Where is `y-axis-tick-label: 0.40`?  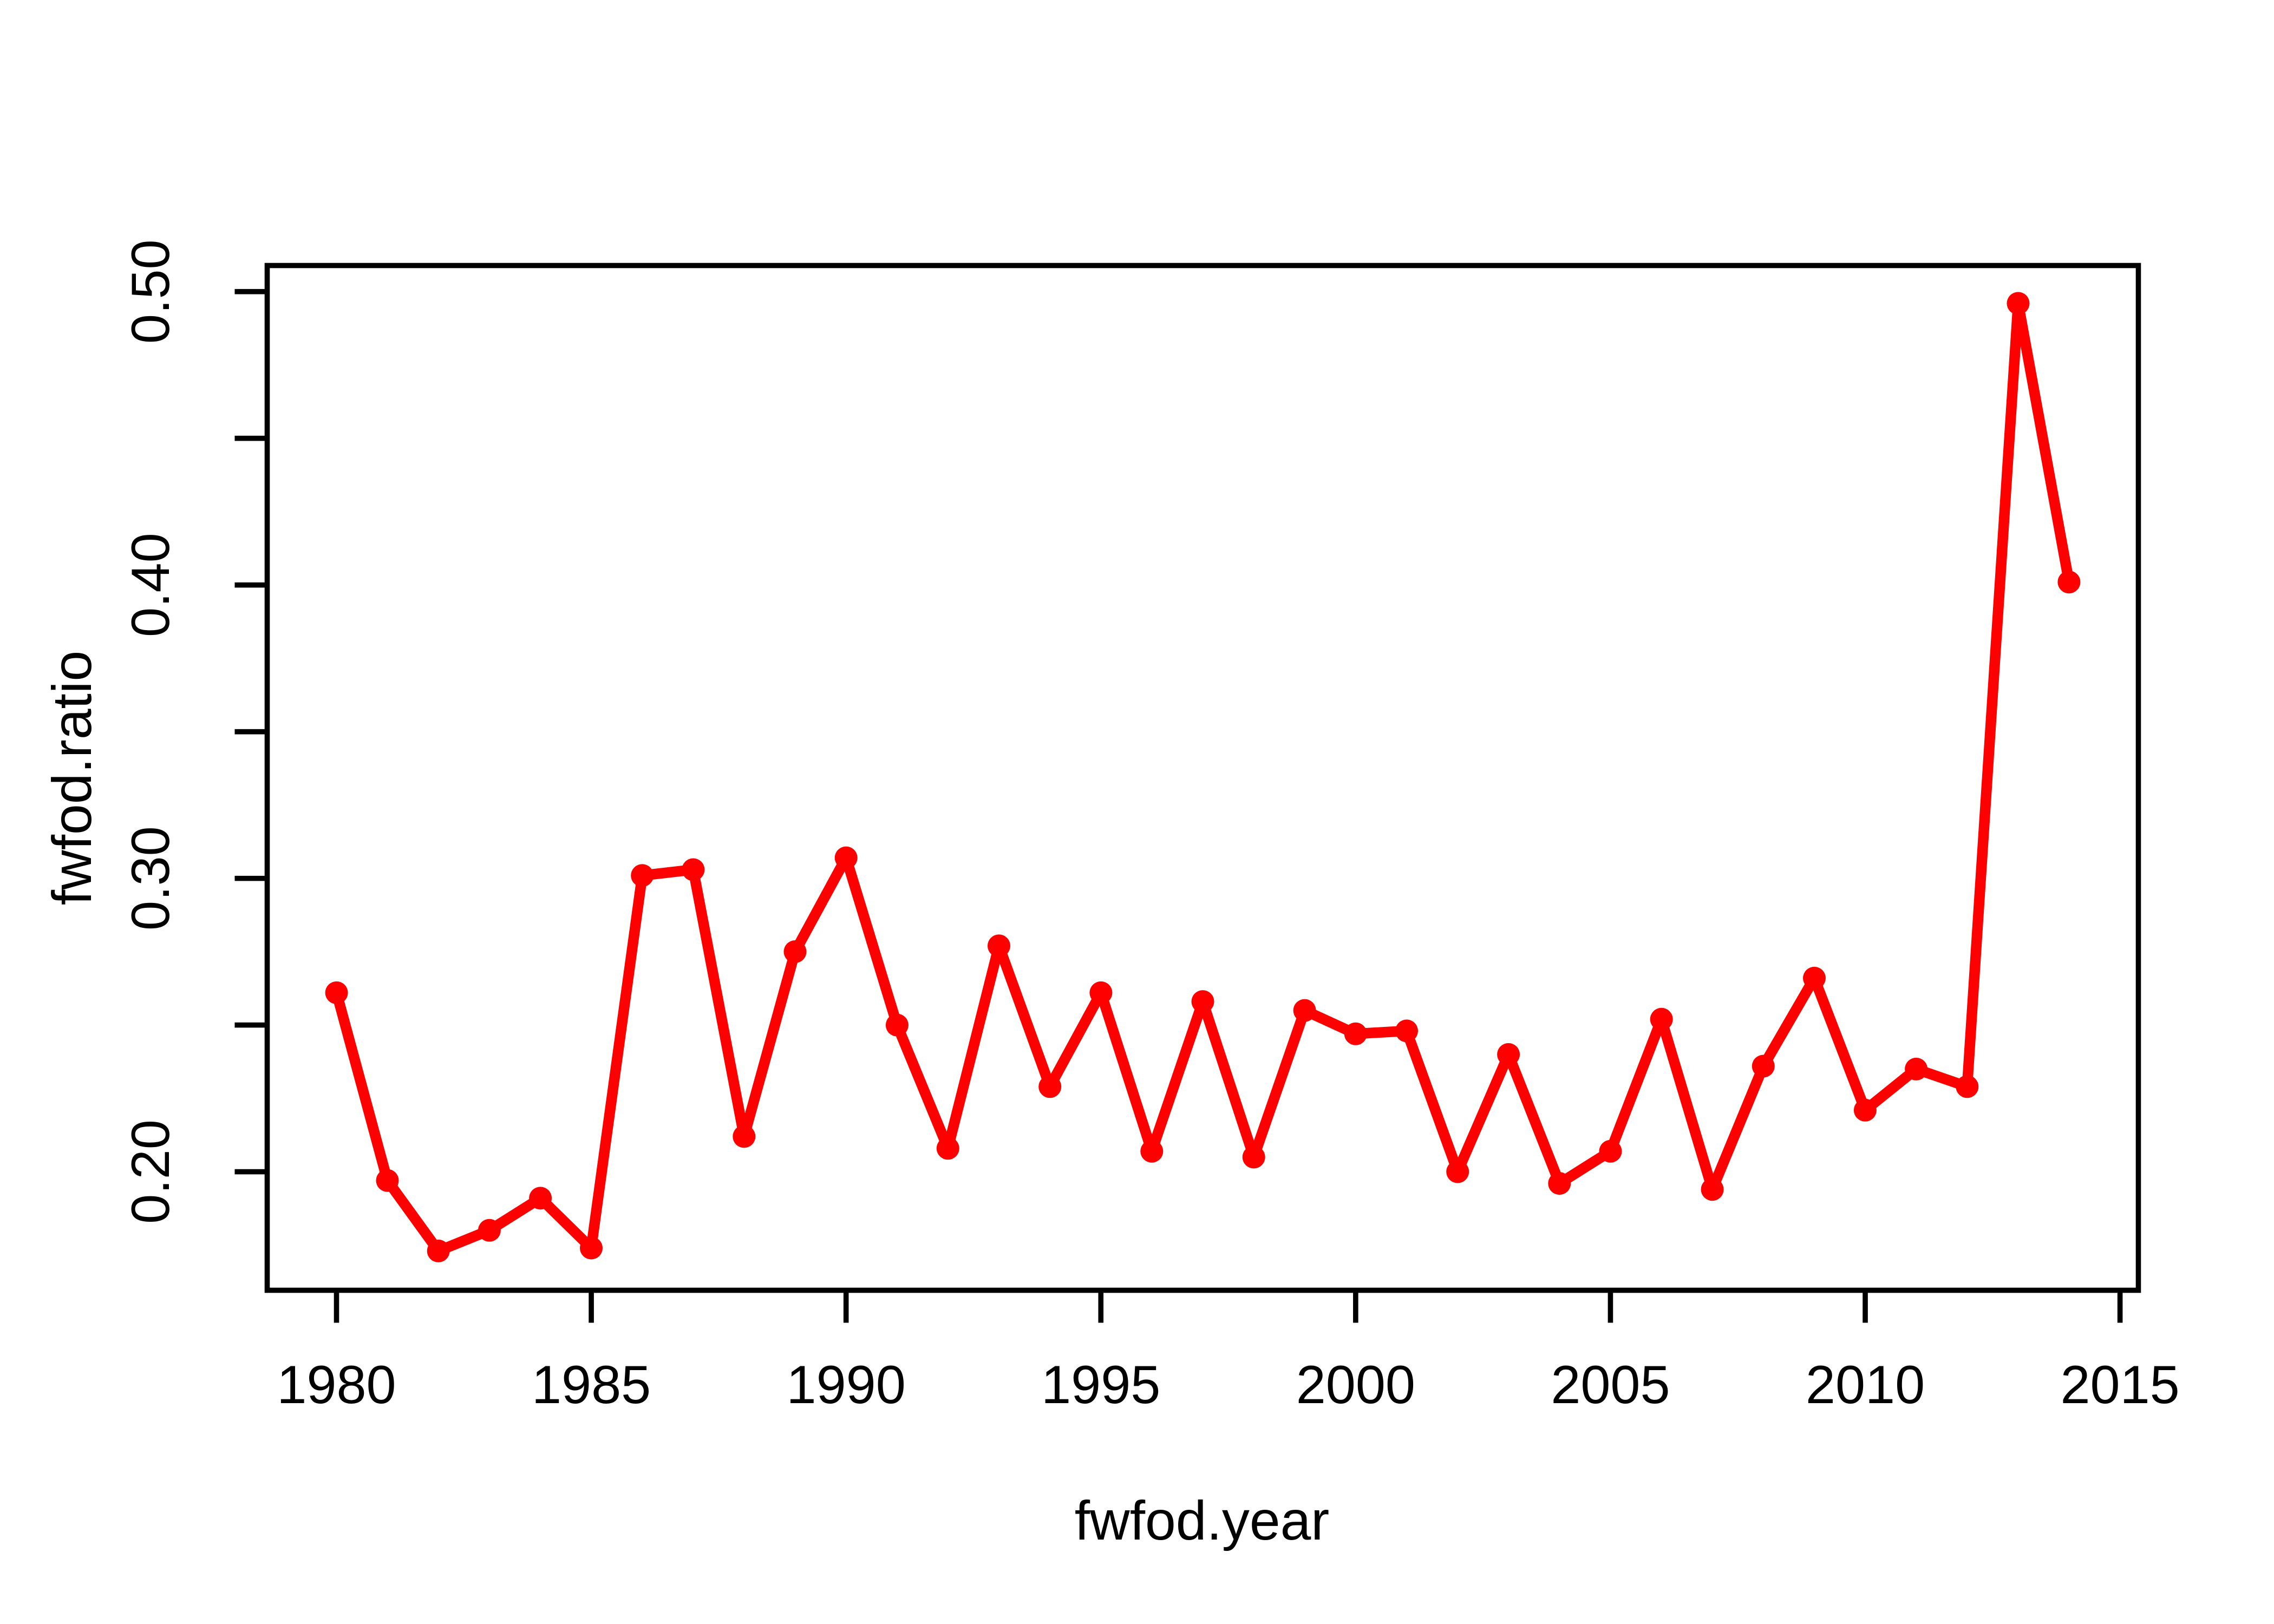
y-axis-tick-label: 0.40 is located at coordinates (150, 585).